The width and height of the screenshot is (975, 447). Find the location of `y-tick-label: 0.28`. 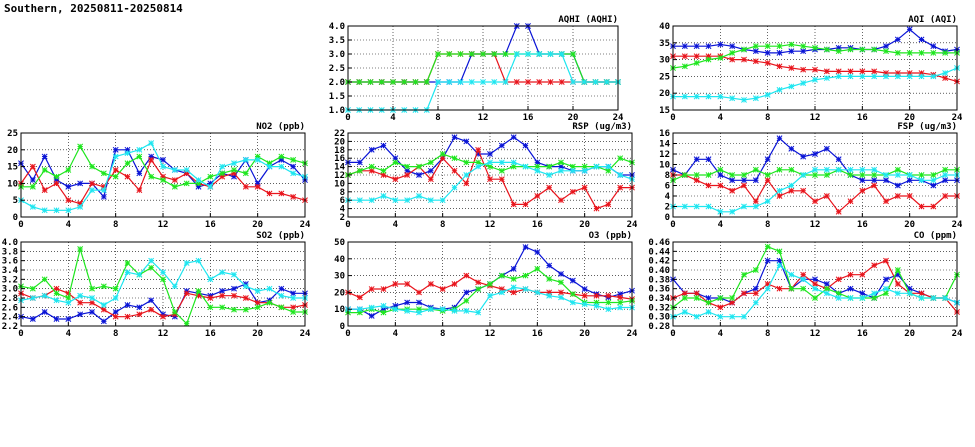

y-tick-label: 0.28 is located at coordinates (659, 327).